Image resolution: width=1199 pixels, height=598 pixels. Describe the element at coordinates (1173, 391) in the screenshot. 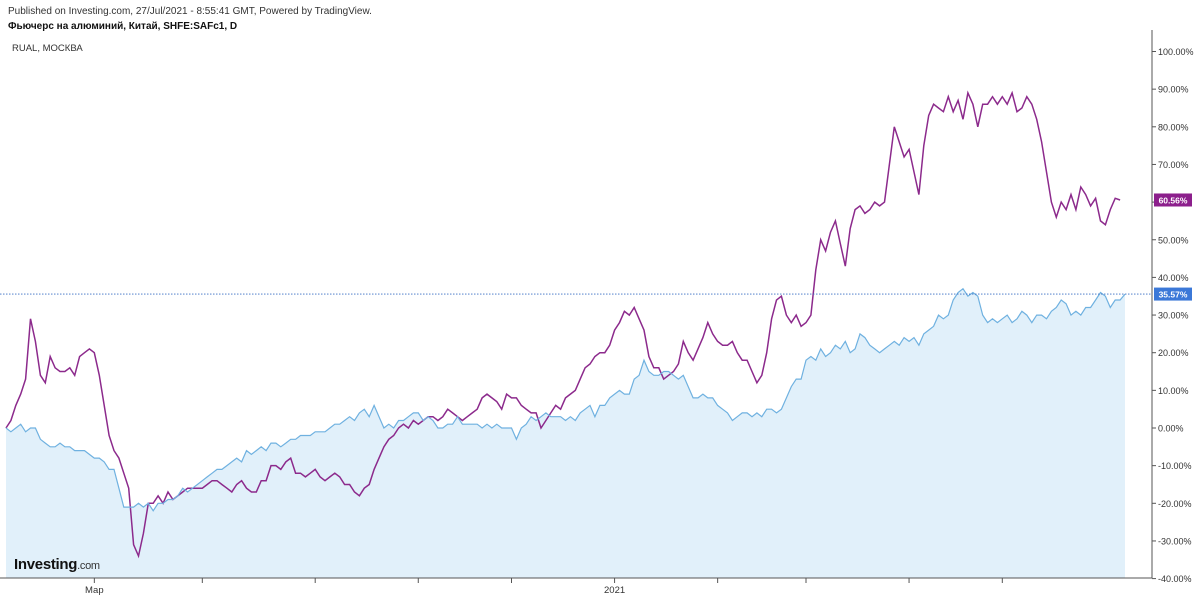

I see `y-tick-label: 10.00%` at that location.